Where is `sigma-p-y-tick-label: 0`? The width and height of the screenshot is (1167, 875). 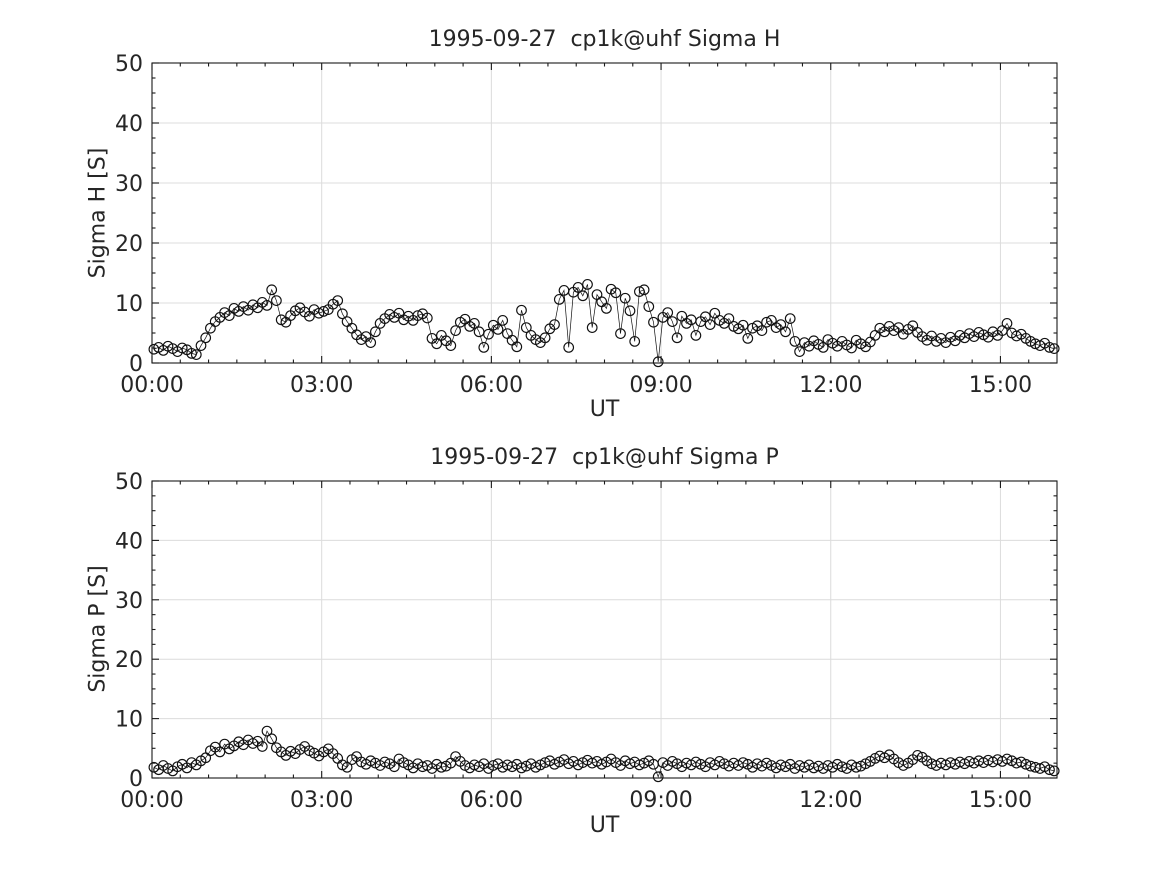
sigma-p-y-tick-label: 0 is located at coordinates (136, 779).